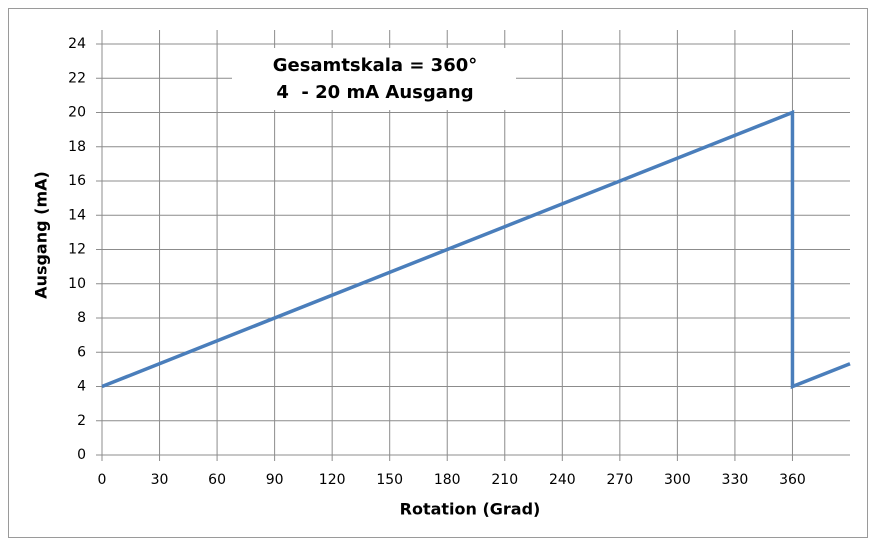 The height and width of the screenshot is (542, 878). Describe the element at coordinates (77, 113) in the screenshot. I see `y-tick-label: 20` at that location.